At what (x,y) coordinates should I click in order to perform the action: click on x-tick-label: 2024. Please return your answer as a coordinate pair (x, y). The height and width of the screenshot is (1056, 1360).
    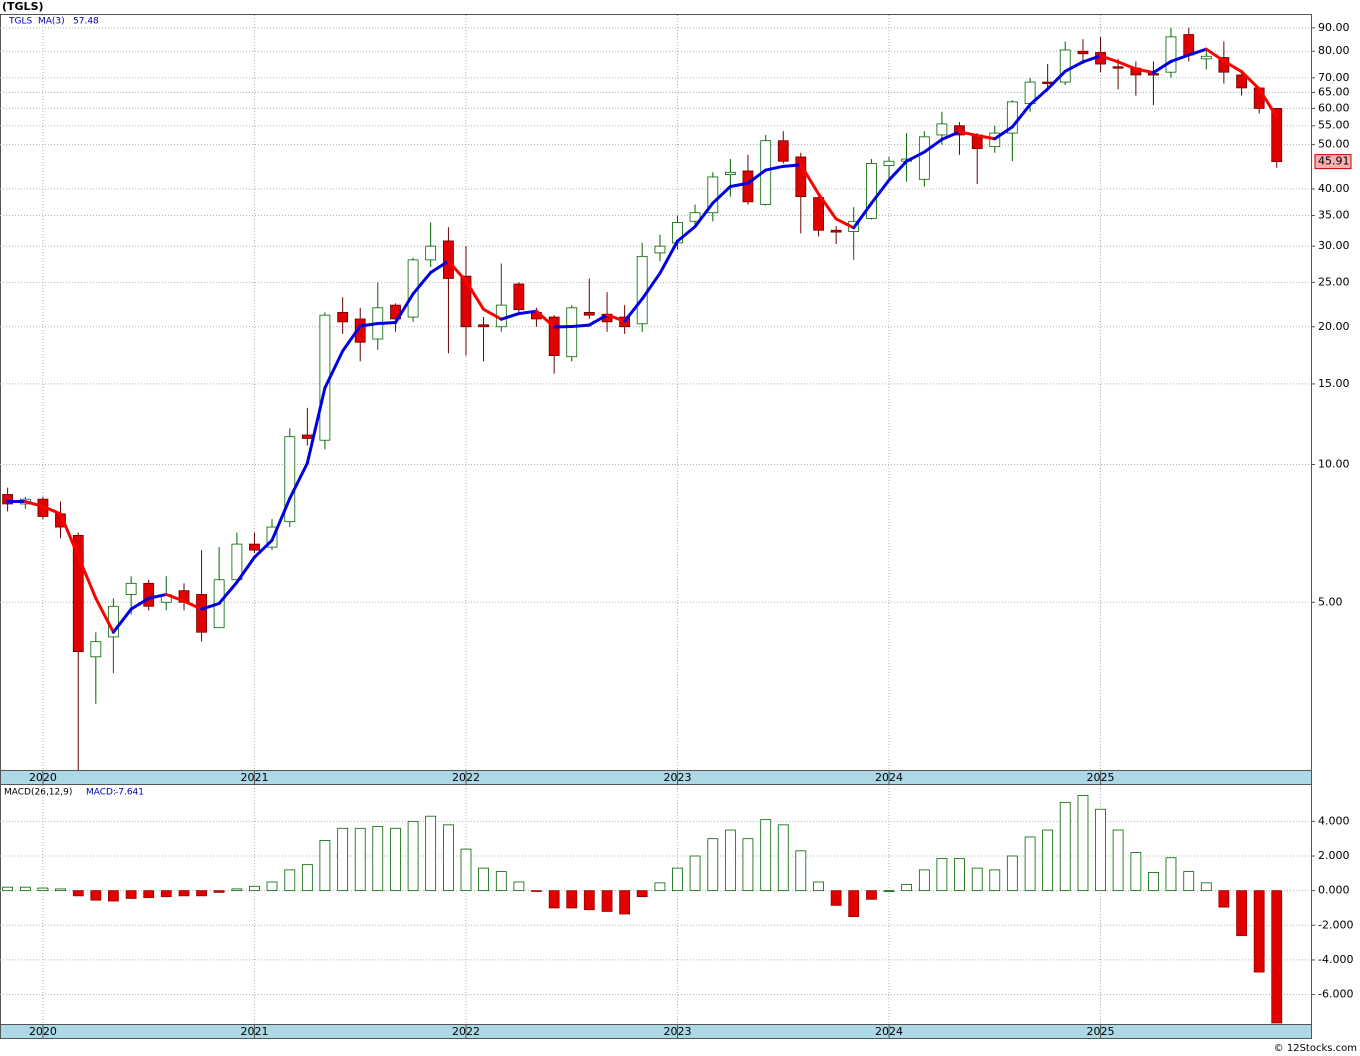
    Looking at the image, I should click on (889, 1031).